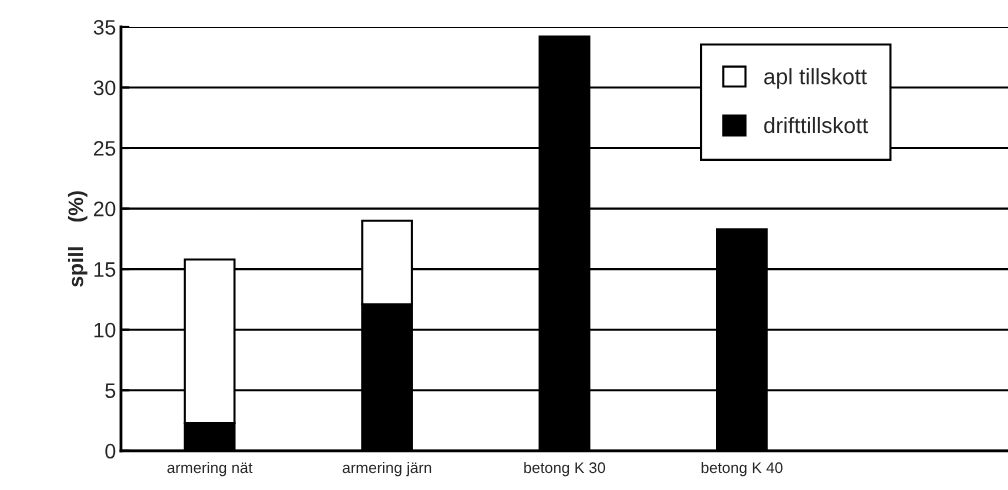 Image resolution: width=1008 pixels, height=490 pixels. Describe the element at coordinates (815, 78) in the screenshot. I see `legend-label: apl tillskott` at that location.